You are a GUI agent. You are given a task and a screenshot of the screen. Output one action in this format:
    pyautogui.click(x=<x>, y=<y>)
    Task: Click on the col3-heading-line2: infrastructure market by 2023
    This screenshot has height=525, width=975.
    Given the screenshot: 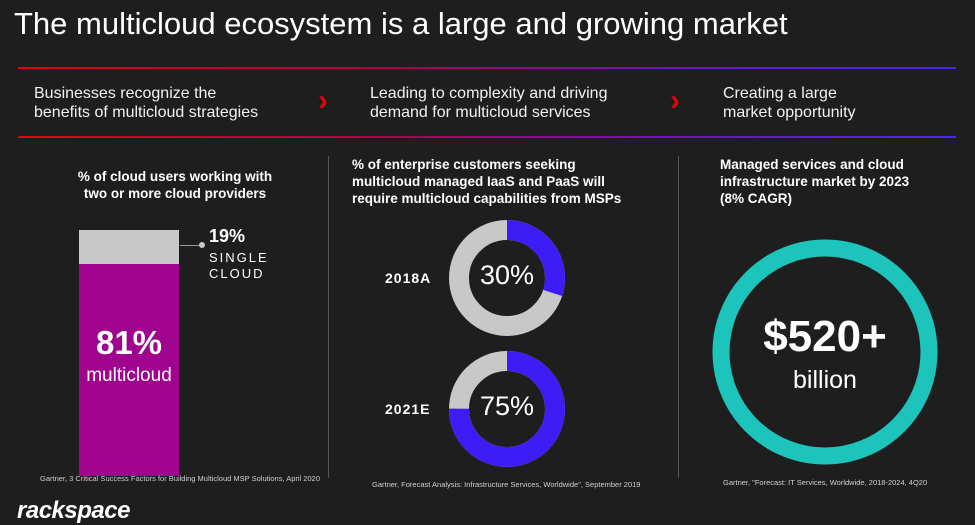 What is the action you would take?
    pyautogui.click(x=815, y=181)
    